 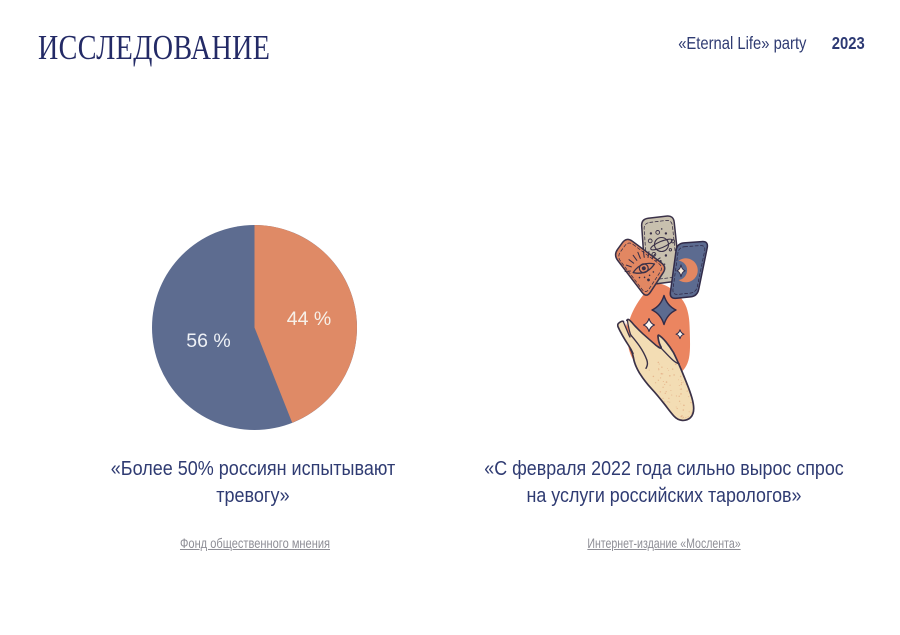 I want to click on svg-text: 44 %, so click(x=309, y=319).